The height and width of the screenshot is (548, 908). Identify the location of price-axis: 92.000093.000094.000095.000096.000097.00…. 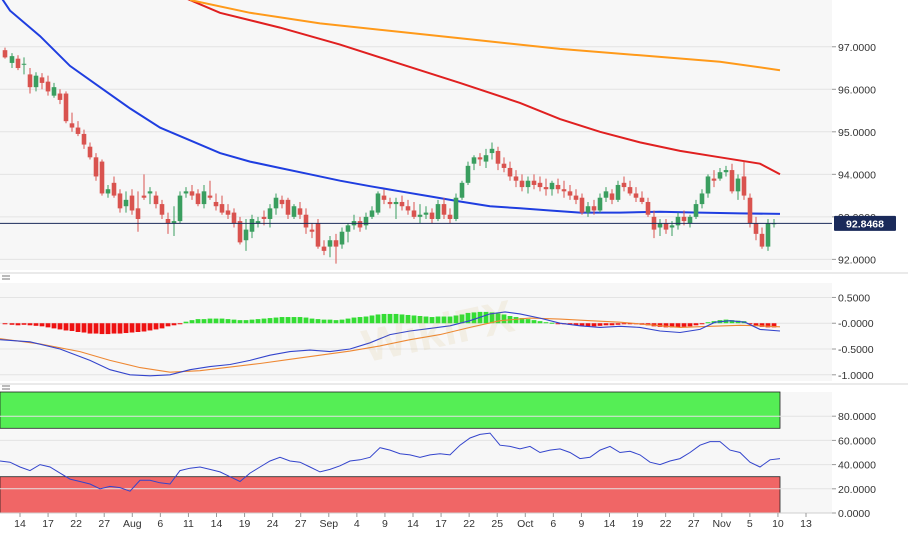
(854, 154).